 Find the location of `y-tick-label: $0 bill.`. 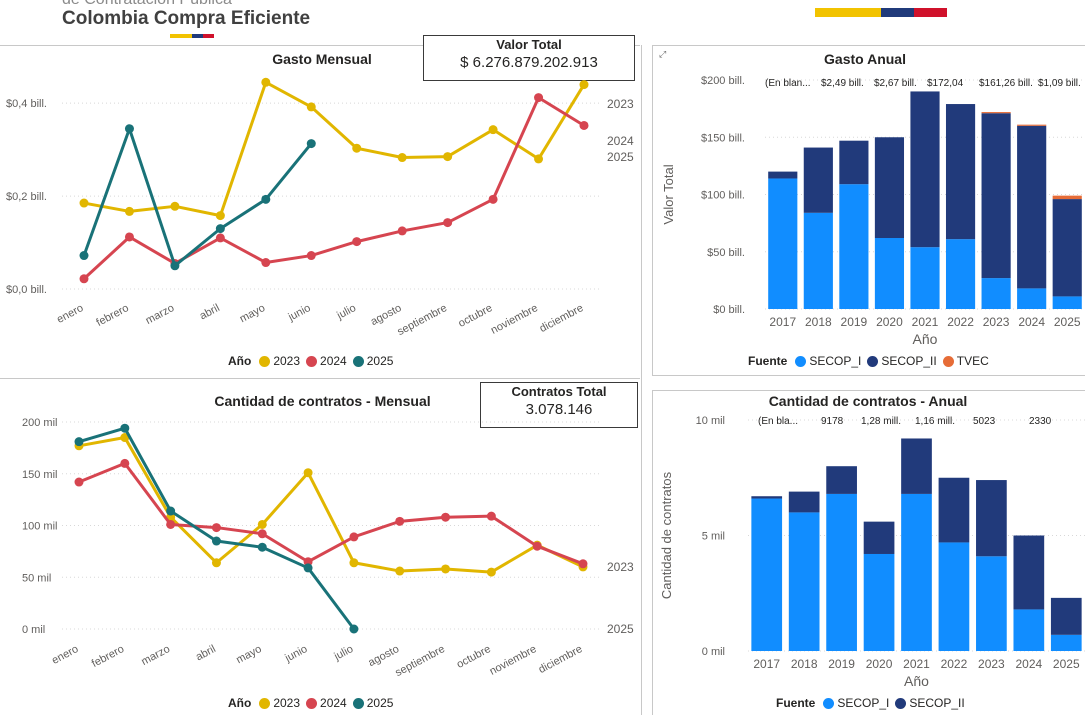

y-tick-label: $0 bill. is located at coordinates (729, 310).